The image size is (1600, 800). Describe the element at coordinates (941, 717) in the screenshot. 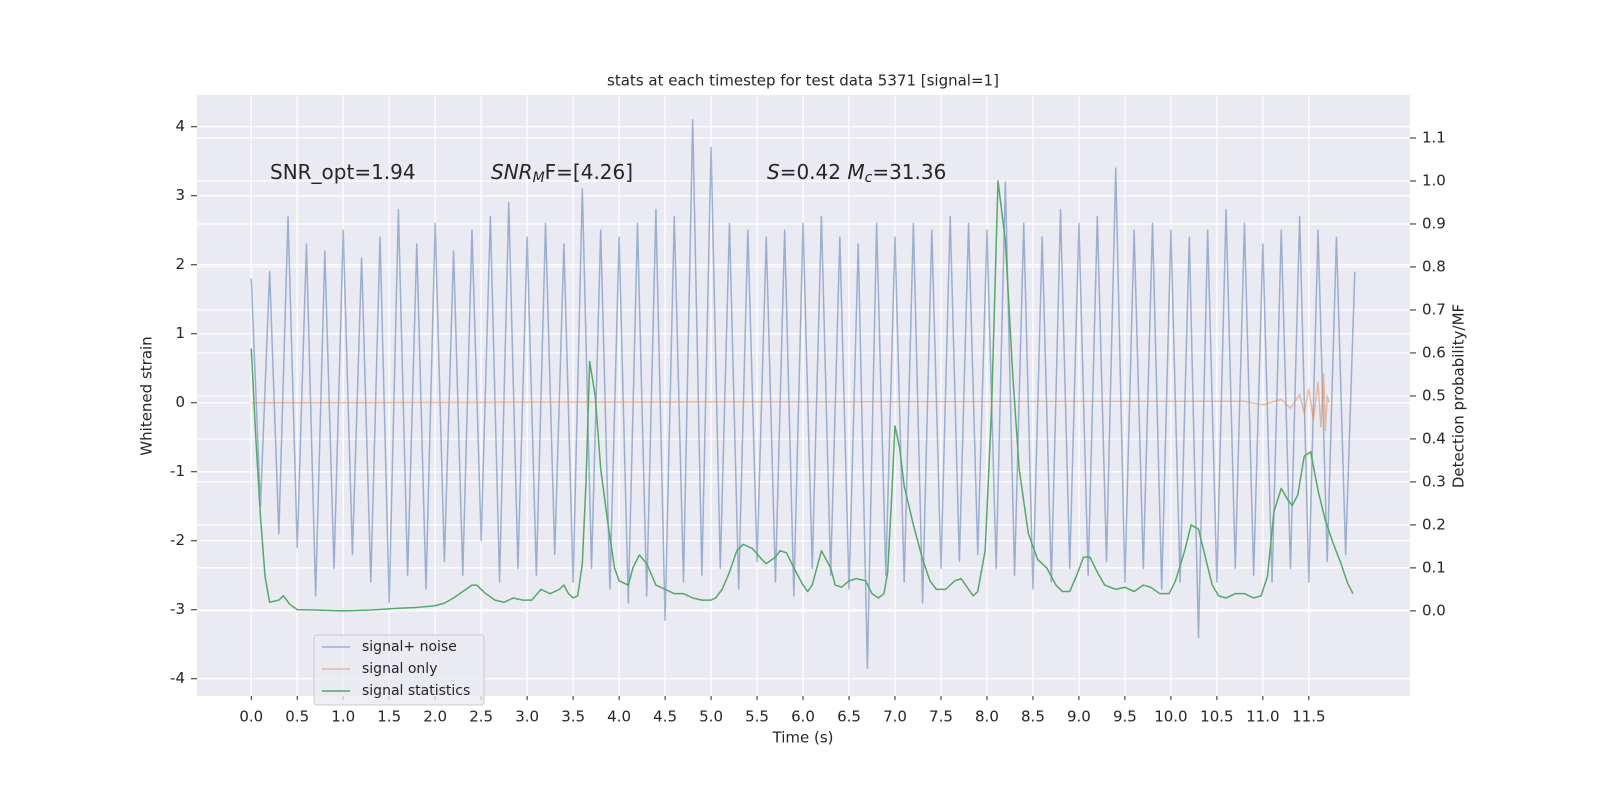

I see `x-tick-label: 7.5` at that location.